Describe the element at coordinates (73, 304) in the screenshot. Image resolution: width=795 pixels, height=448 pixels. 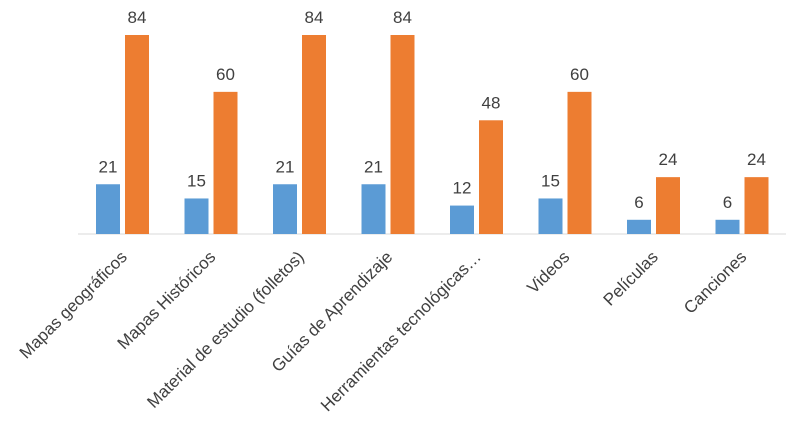
I see `x-tick-label: Mapas geográficos` at that location.